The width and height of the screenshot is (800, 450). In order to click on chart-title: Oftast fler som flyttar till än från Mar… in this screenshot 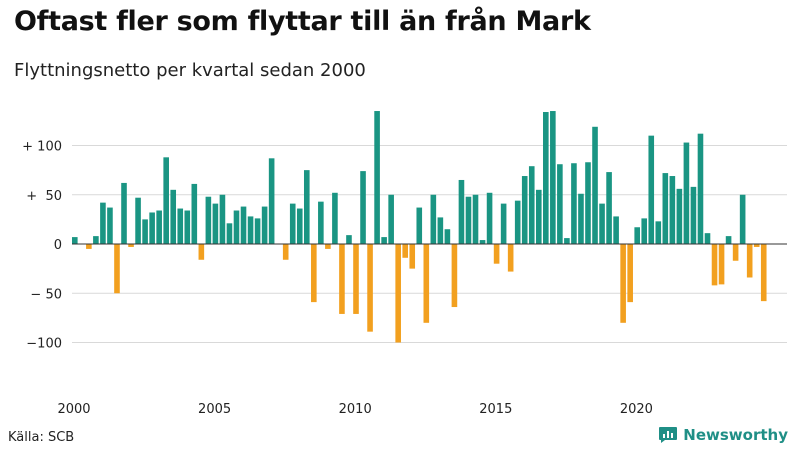, I will do `click(302, 21)`.